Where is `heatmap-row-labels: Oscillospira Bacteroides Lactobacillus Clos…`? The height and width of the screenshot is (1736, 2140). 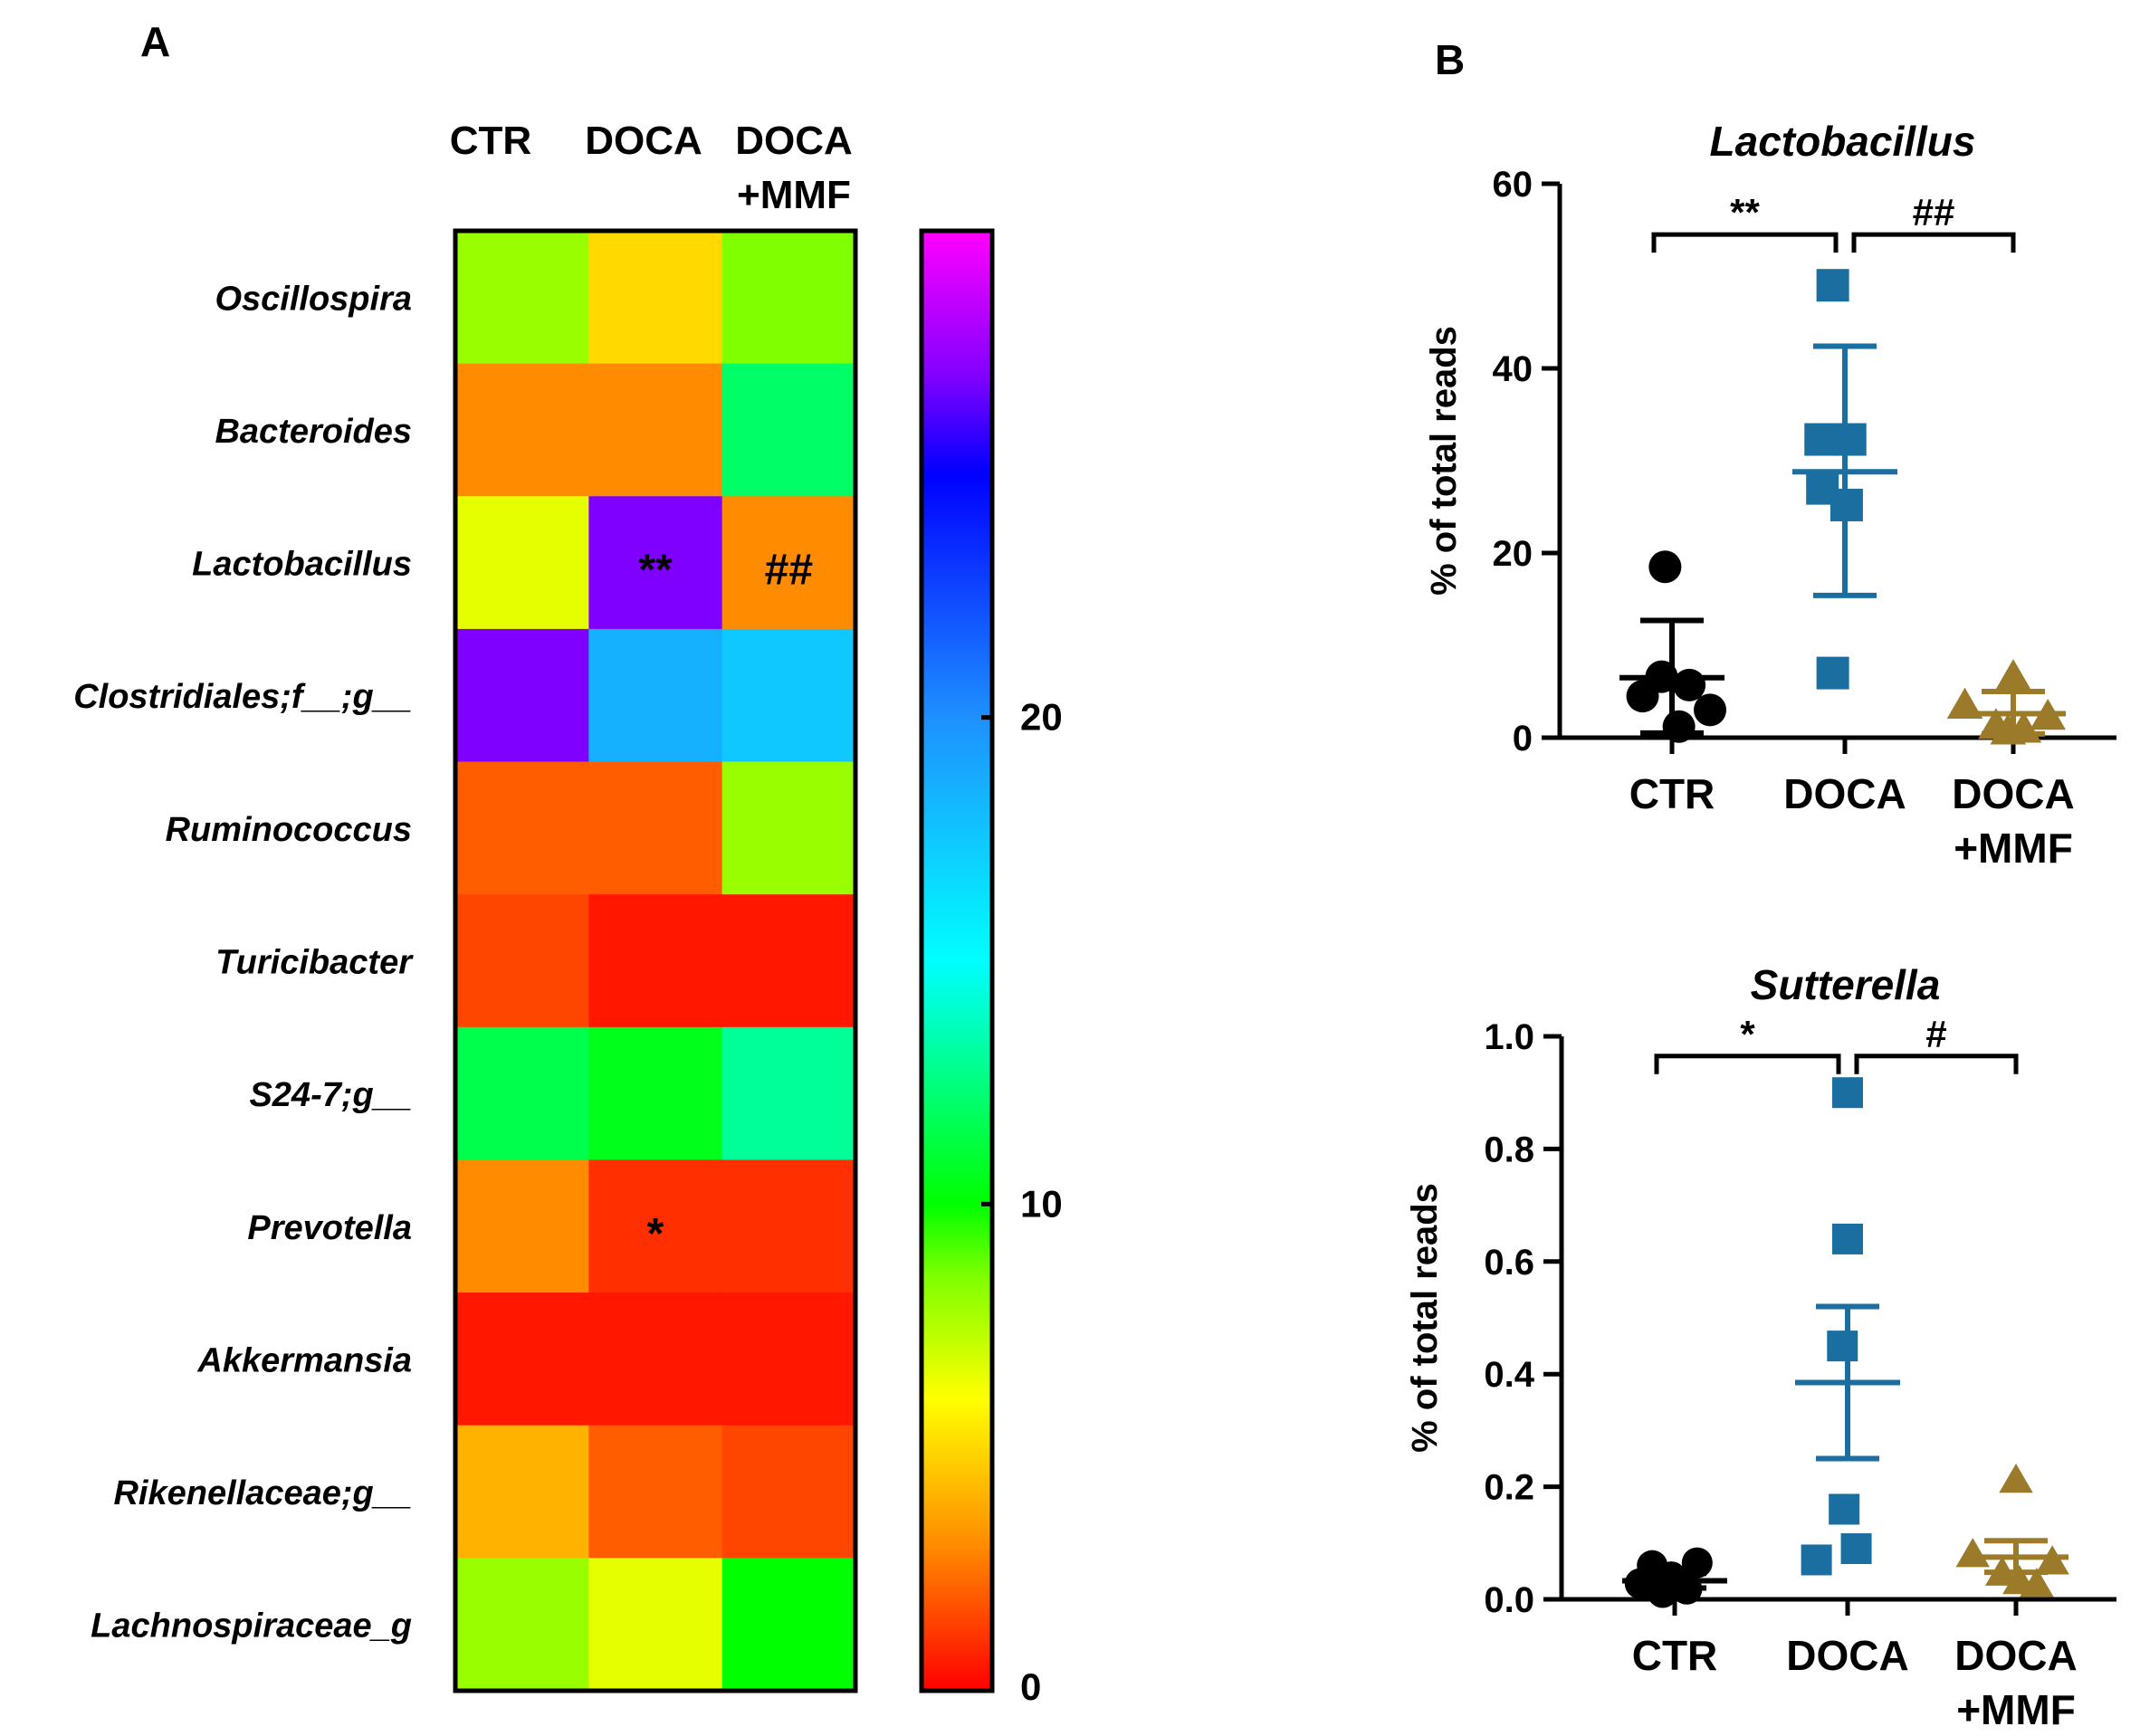
heatmap-row-labels: Oscillospira Bacteroides Lactobacillus Clos… is located at coordinates (243, 962).